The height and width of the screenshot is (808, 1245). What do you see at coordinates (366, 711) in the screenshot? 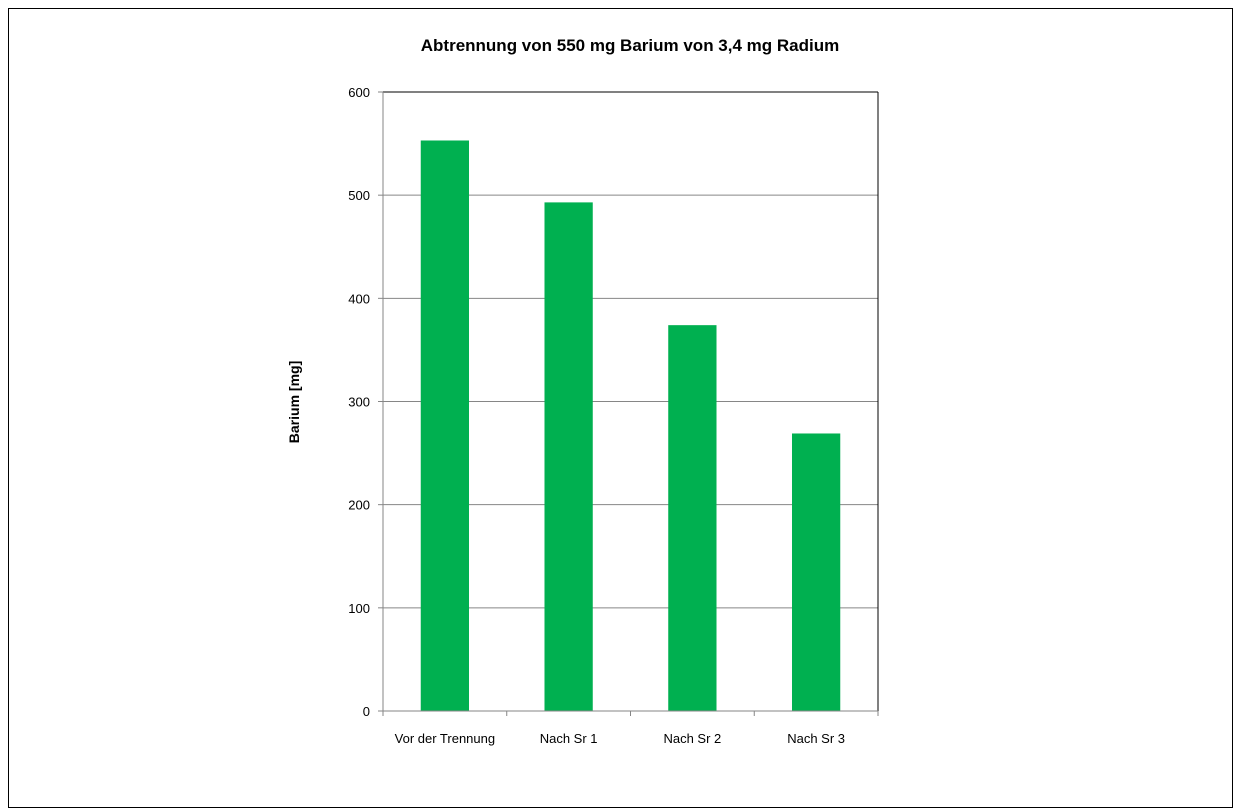
I see `y-tick-label: 0` at bounding box center [366, 711].